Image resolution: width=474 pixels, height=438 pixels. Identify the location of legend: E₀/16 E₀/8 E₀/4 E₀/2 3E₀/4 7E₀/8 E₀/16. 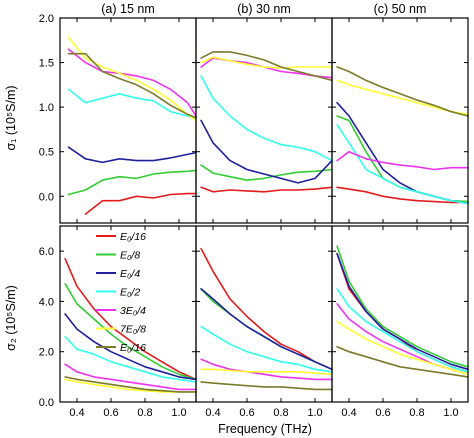
(121, 292).